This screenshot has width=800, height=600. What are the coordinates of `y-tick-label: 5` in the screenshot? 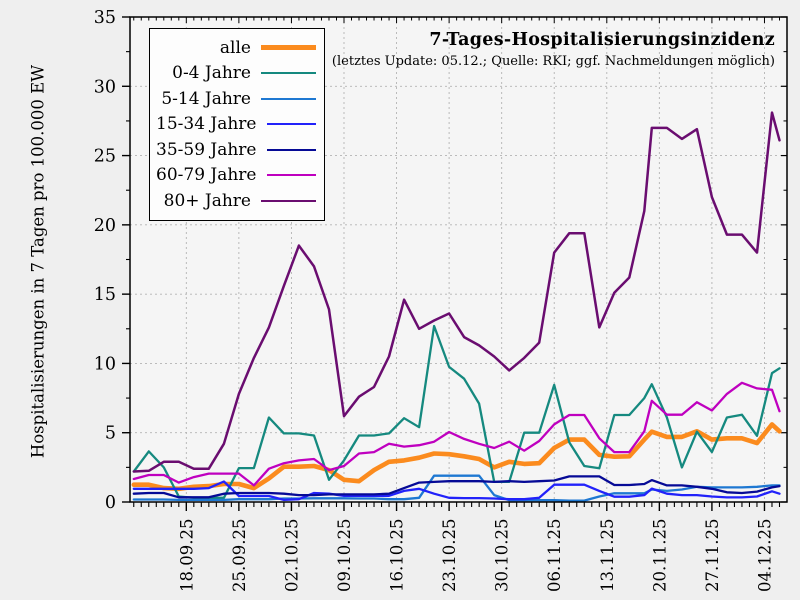 It's located at (110, 434).